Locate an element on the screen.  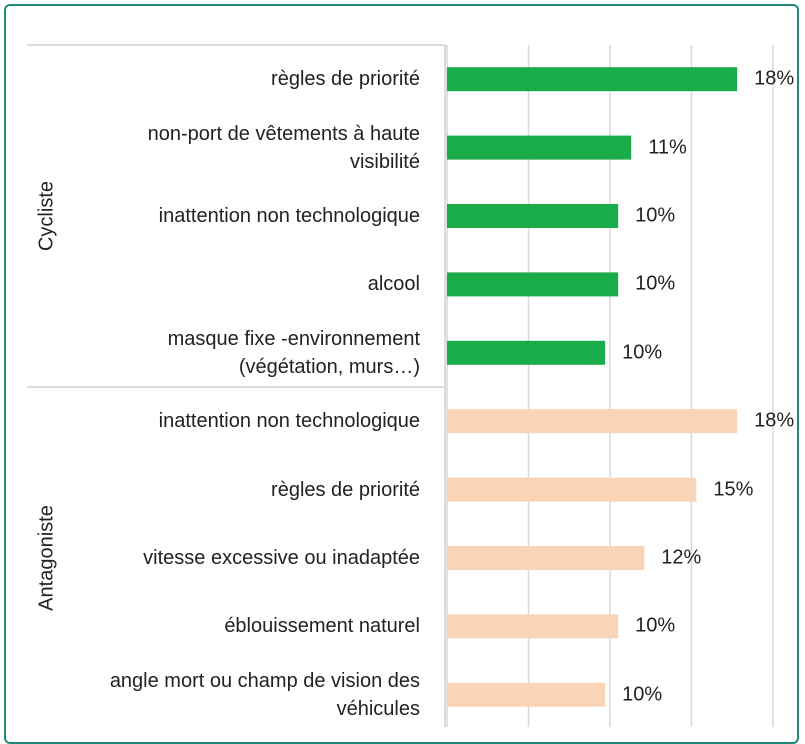
category-label: vitesse excessive ou inadaptée is located at coordinates (281, 558).